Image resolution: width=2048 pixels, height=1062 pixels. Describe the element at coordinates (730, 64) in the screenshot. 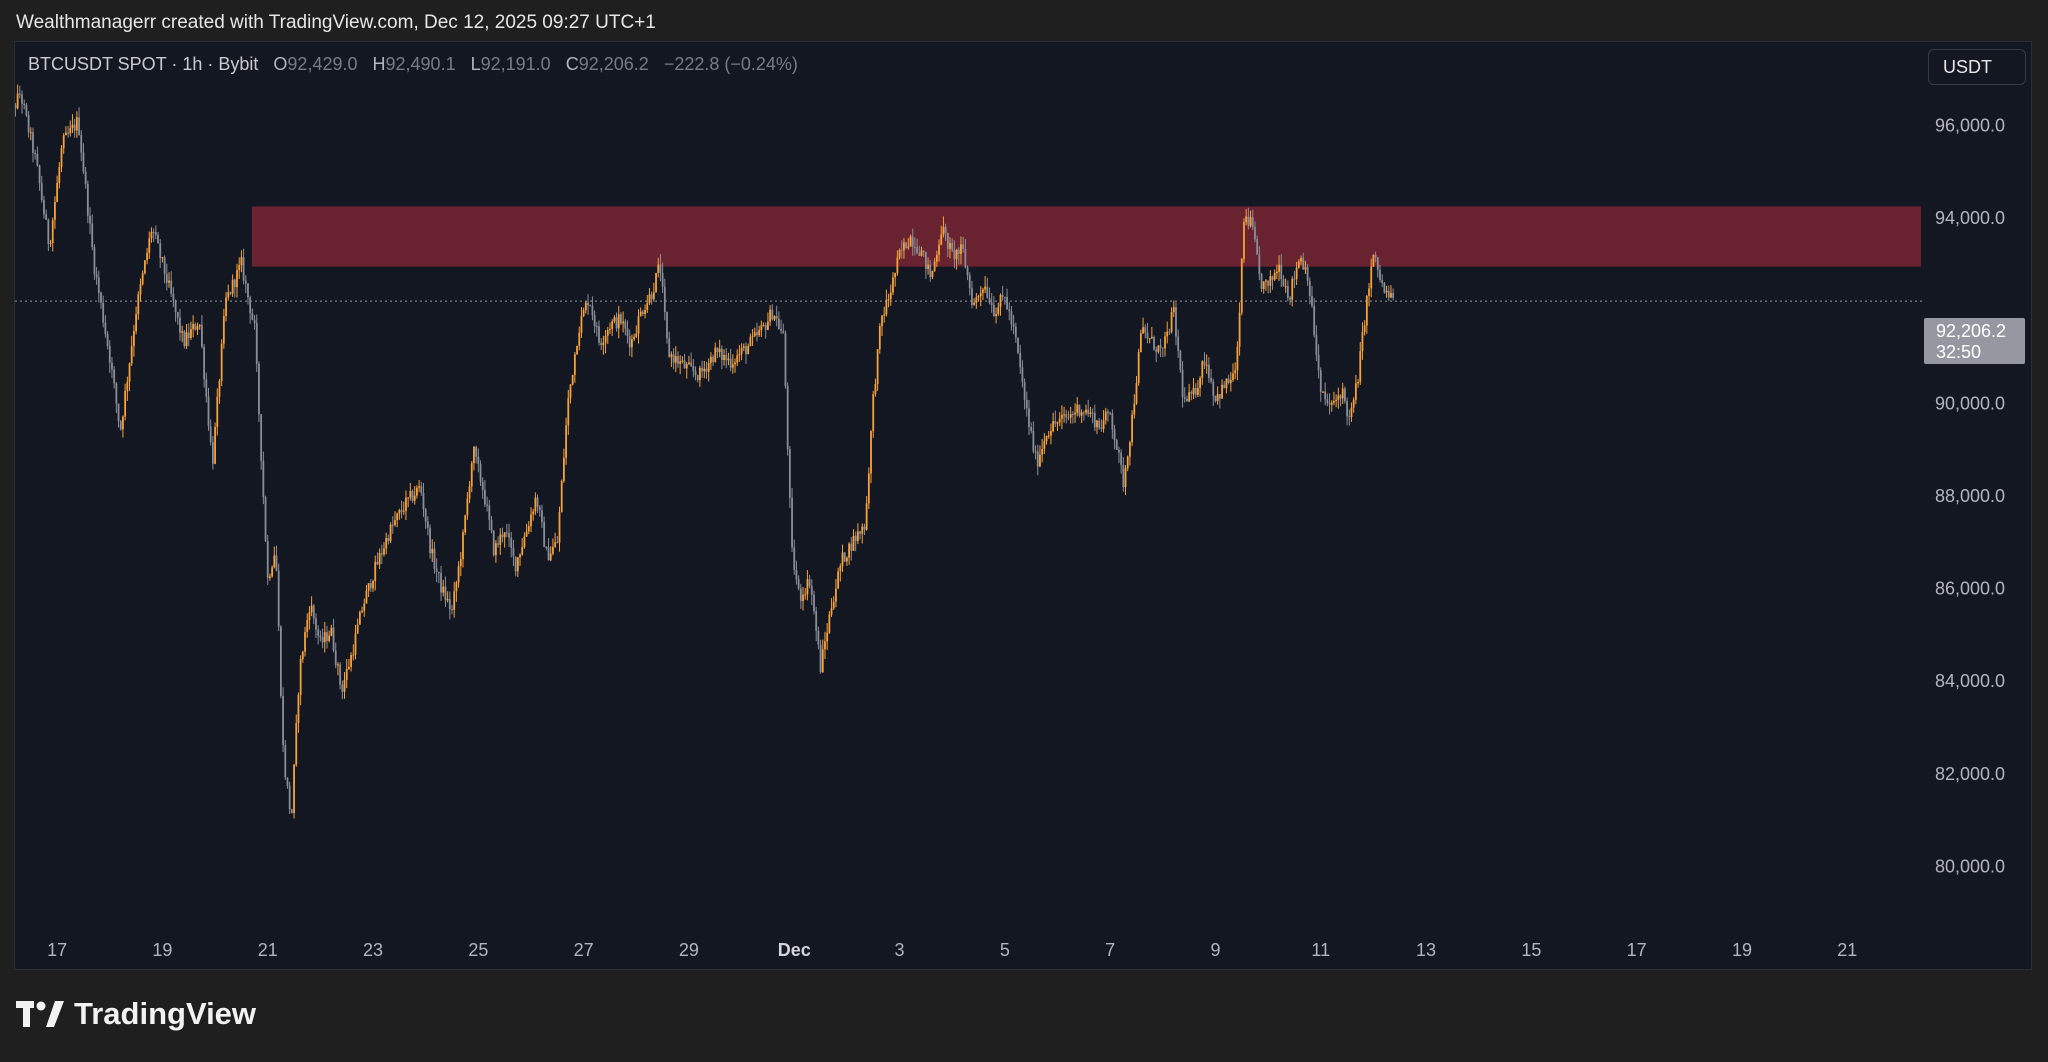

I see `change-value: −222.8 (−0.24%)` at that location.